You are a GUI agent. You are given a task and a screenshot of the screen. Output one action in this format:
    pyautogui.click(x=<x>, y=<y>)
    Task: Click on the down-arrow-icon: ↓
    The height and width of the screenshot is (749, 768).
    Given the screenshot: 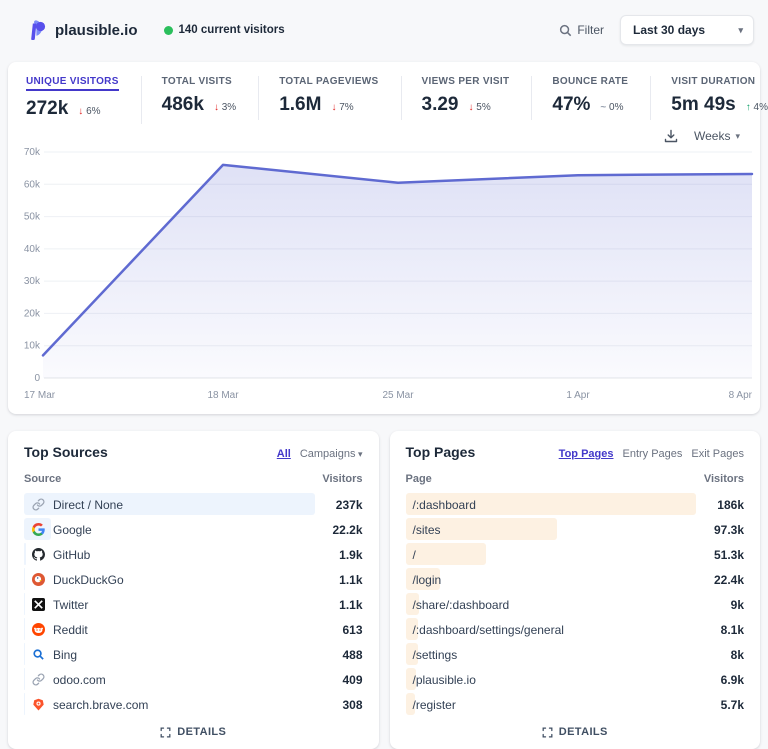 What is the action you would take?
    pyautogui.click(x=216, y=107)
    